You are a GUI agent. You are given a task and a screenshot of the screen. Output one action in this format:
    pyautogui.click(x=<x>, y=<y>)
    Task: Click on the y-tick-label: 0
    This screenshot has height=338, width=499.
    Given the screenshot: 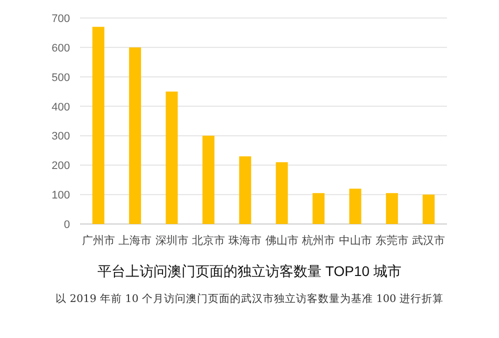 What is the action you would take?
    pyautogui.click(x=67, y=225)
    